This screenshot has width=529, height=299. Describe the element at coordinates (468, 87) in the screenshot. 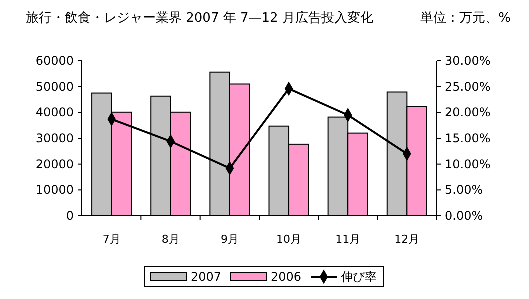

I see `y2-tick-label: 25.00%` at that location.